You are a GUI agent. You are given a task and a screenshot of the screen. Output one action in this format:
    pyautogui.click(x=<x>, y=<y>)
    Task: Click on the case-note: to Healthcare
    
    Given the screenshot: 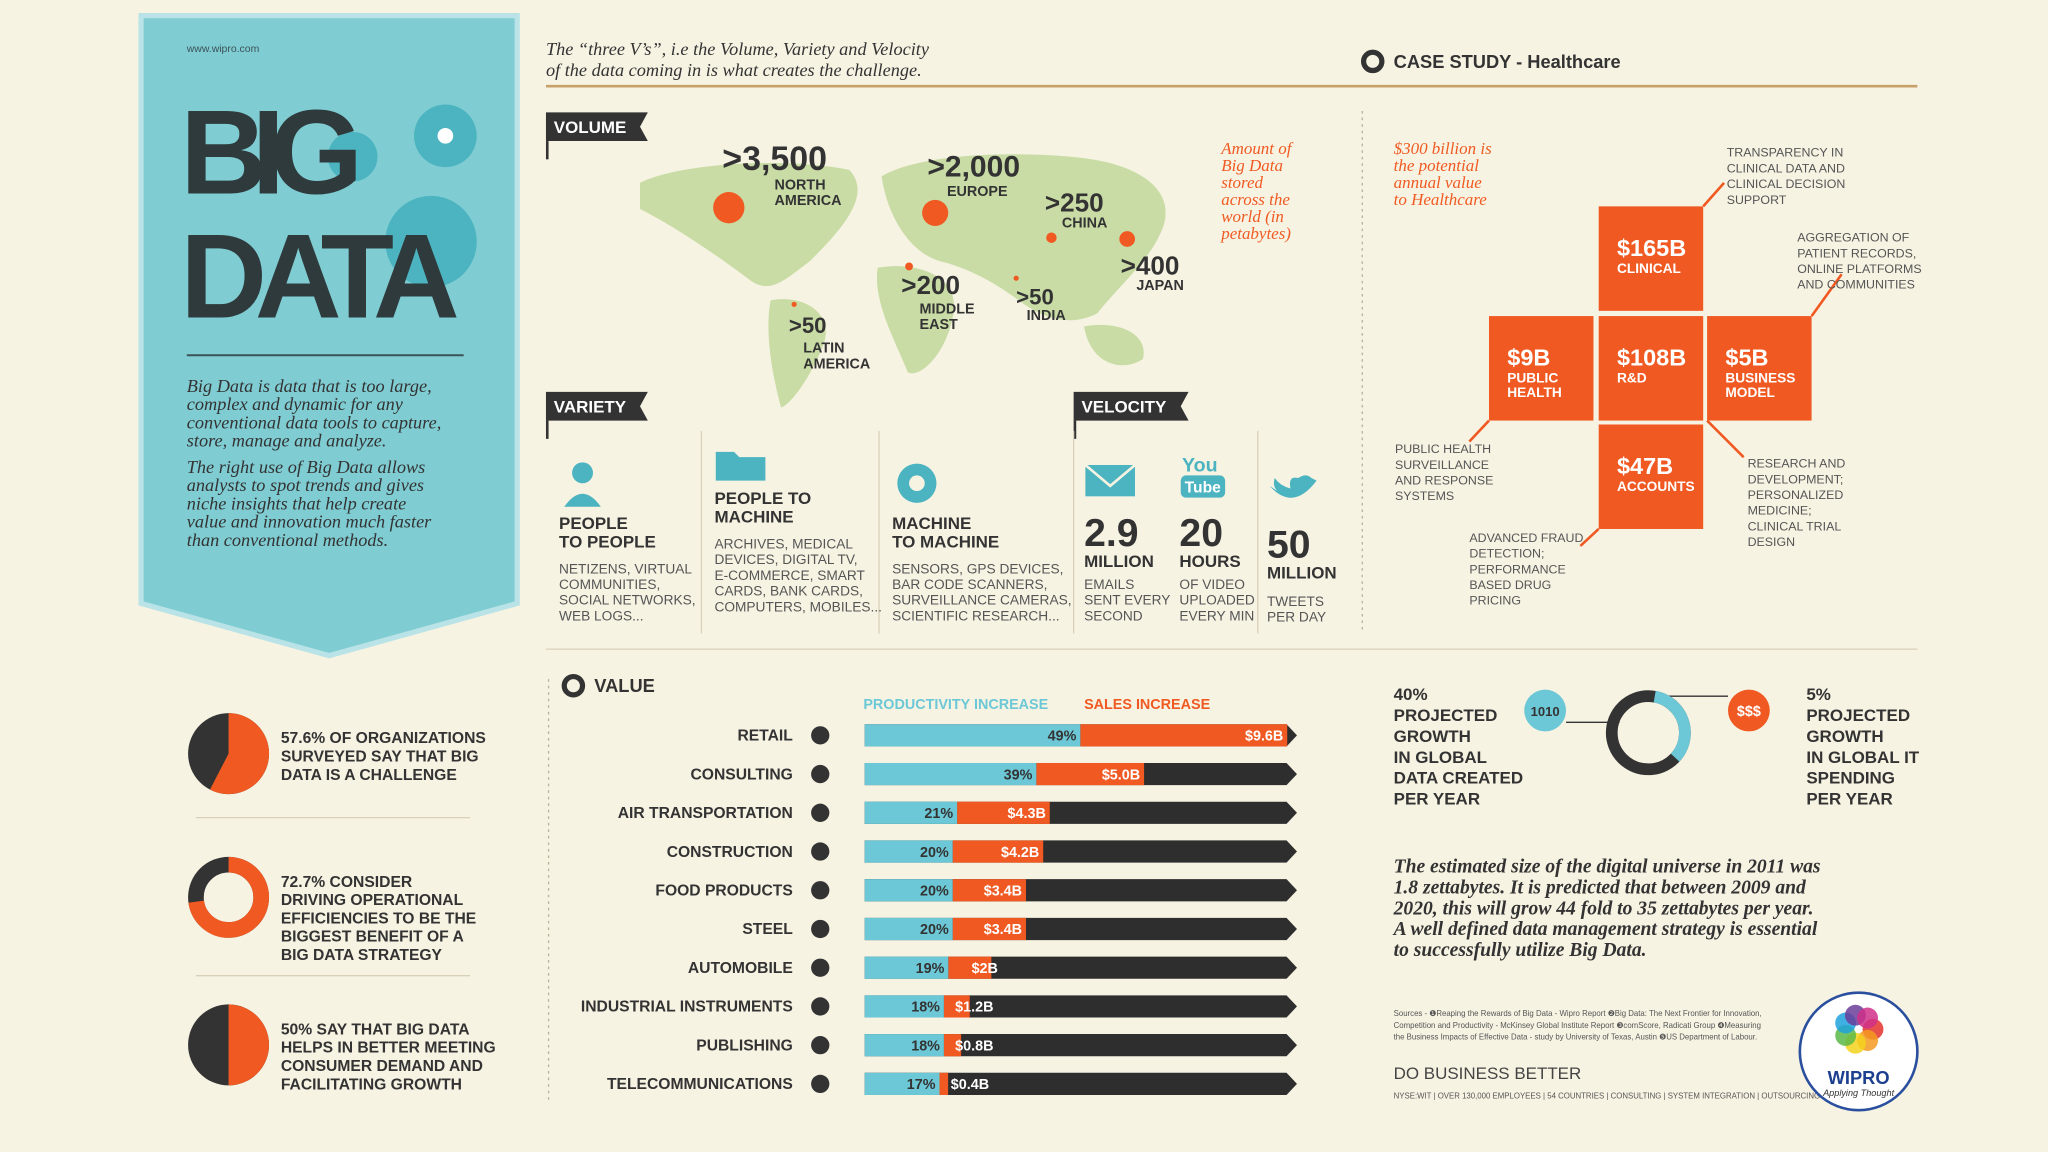 What is the action you would take?
    pyautogui.click(x=1441, y=199)
    